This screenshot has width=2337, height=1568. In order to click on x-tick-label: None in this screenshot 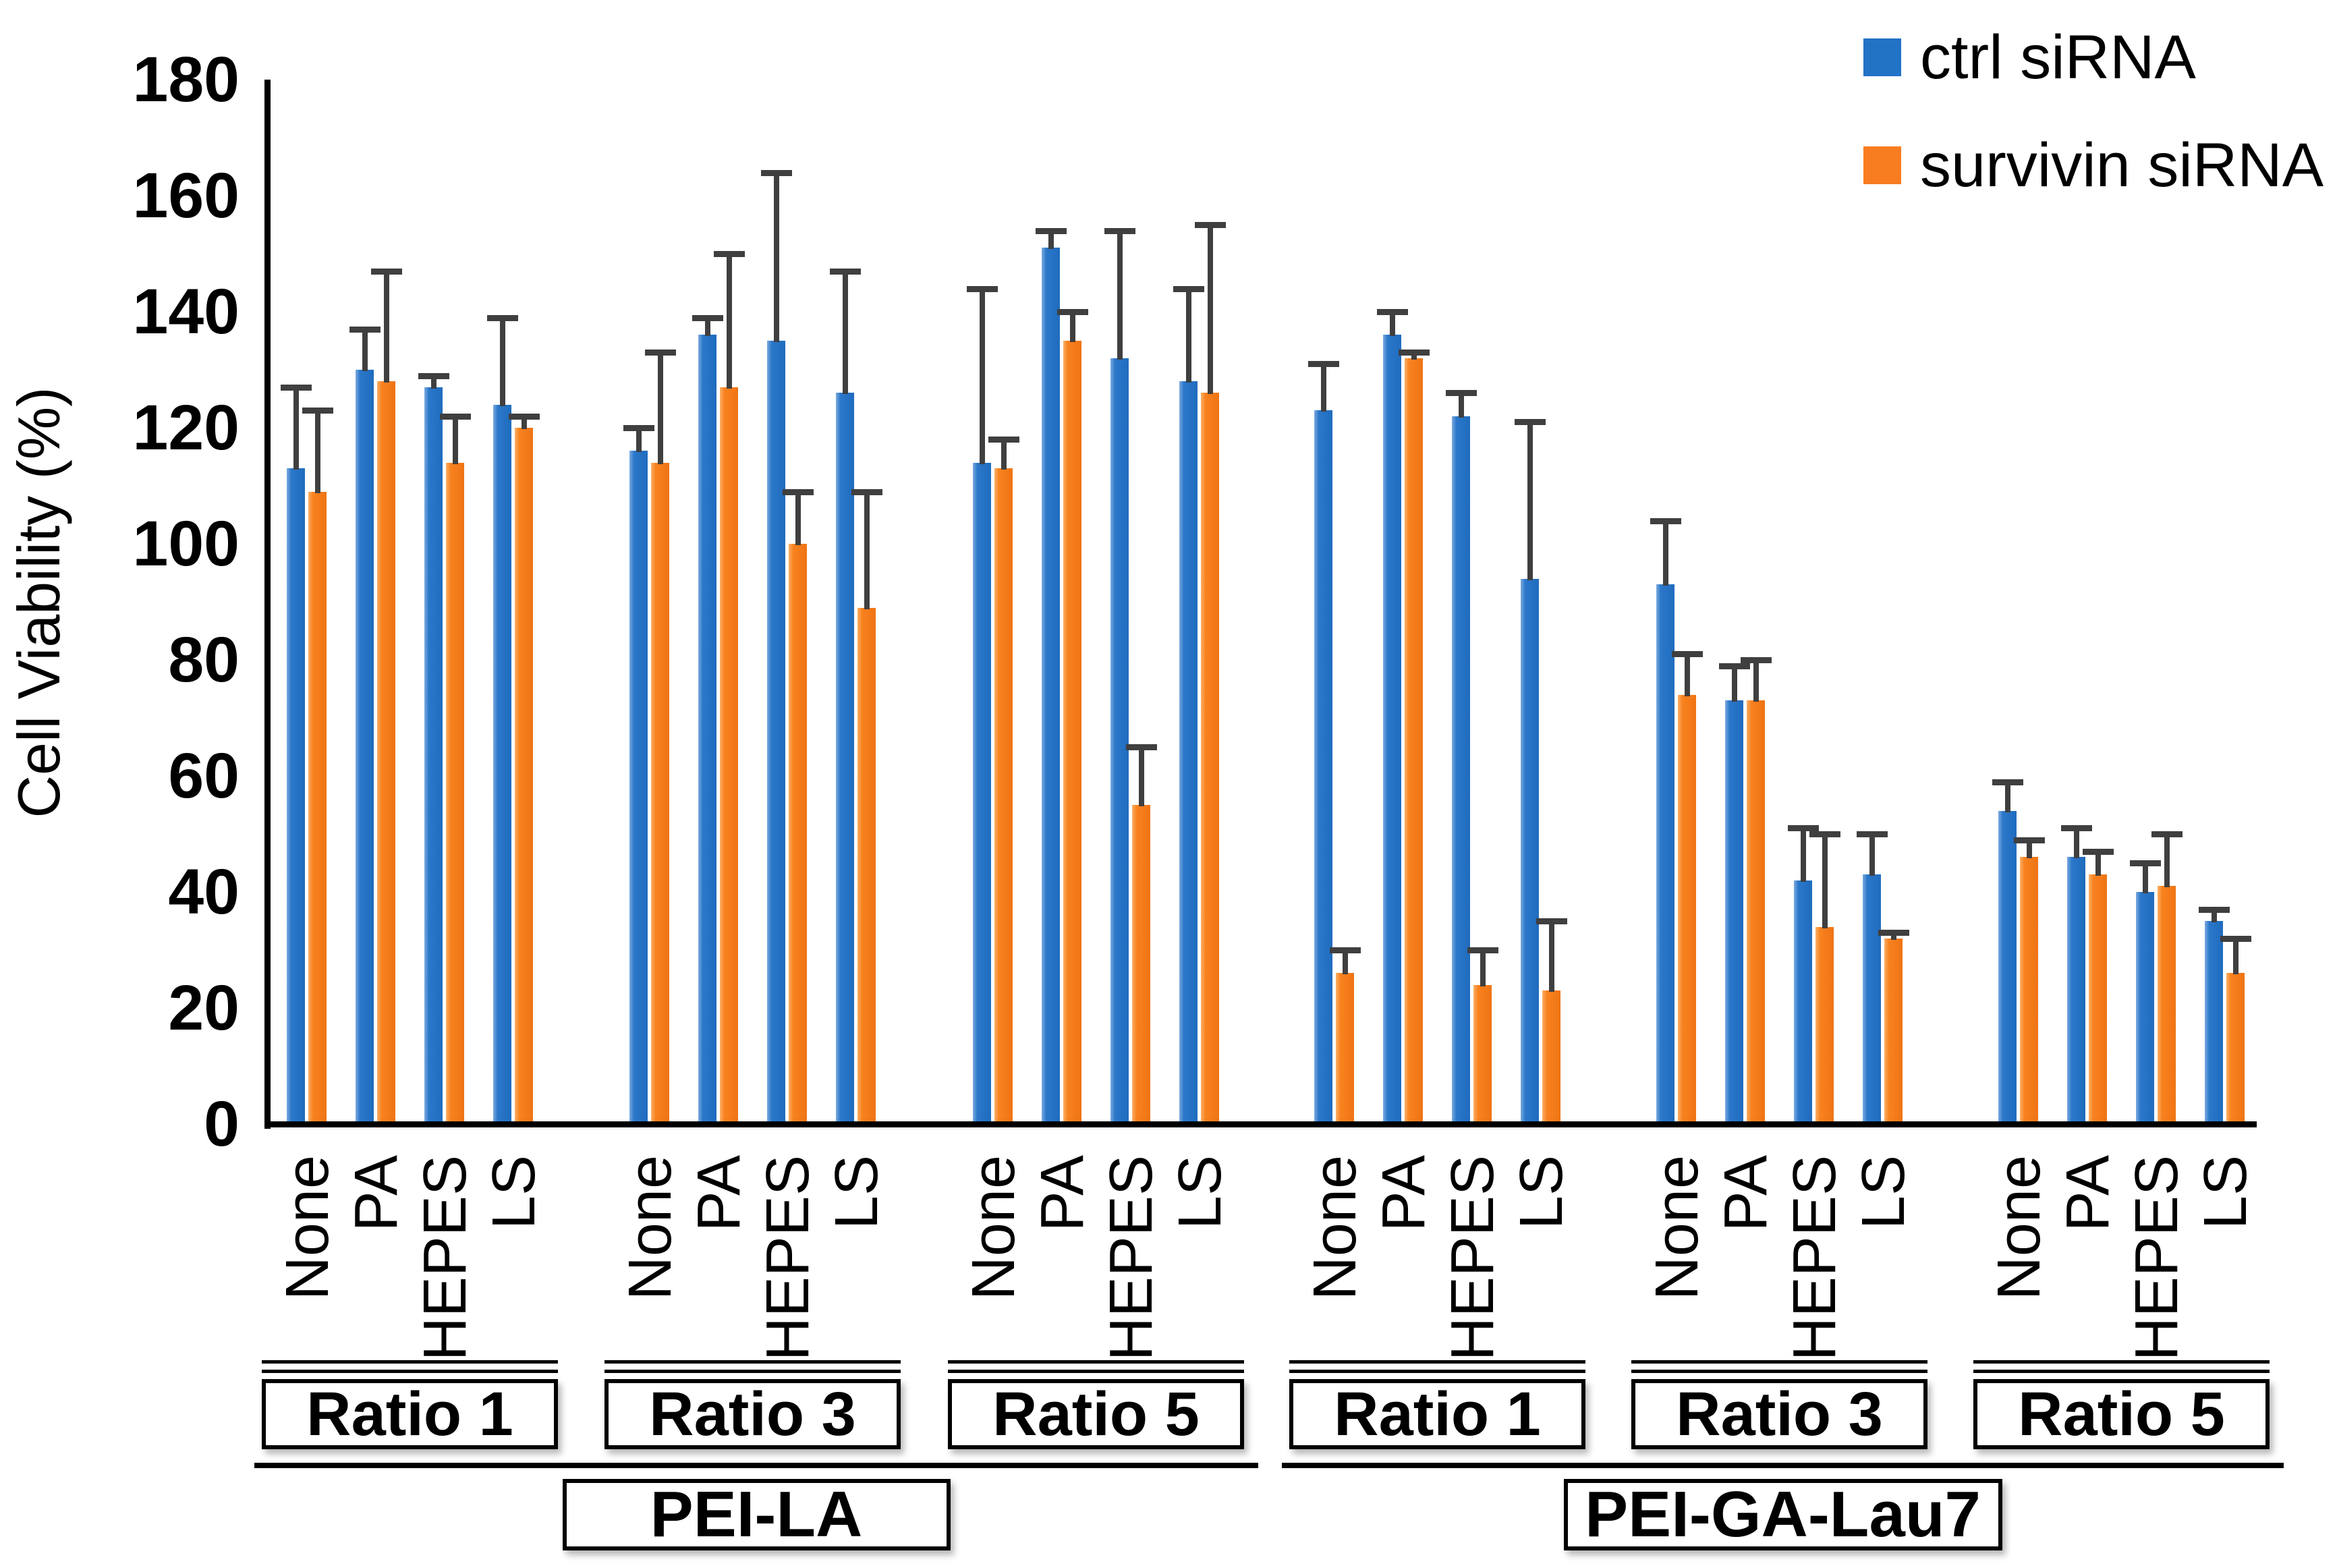, I will do `click(650, 1228)`.